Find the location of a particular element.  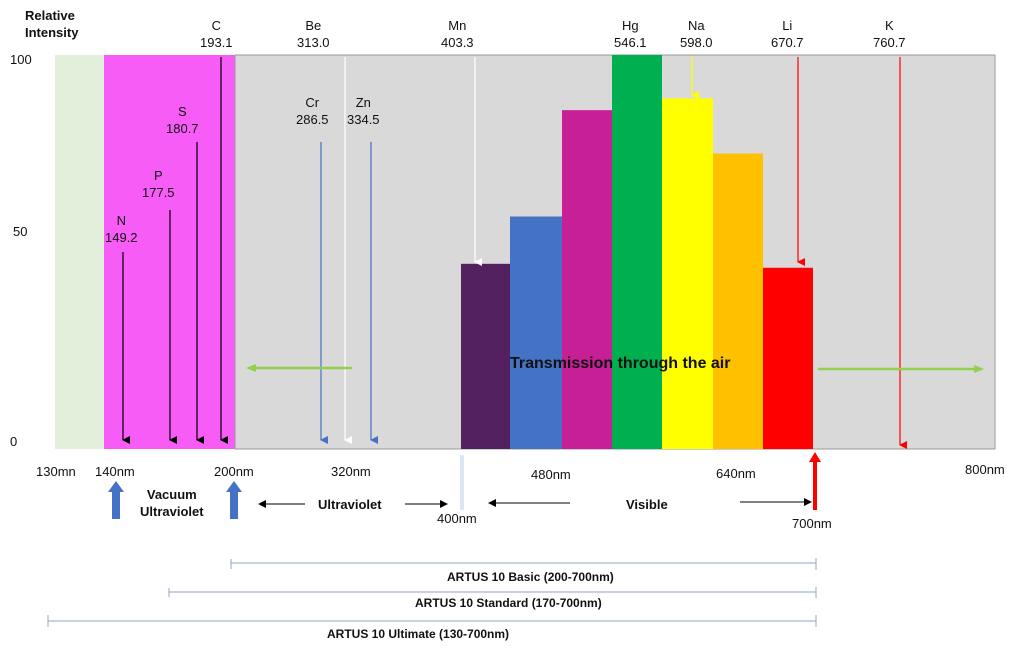

x-label-480: 480nm is located at coordinates (551, 474).